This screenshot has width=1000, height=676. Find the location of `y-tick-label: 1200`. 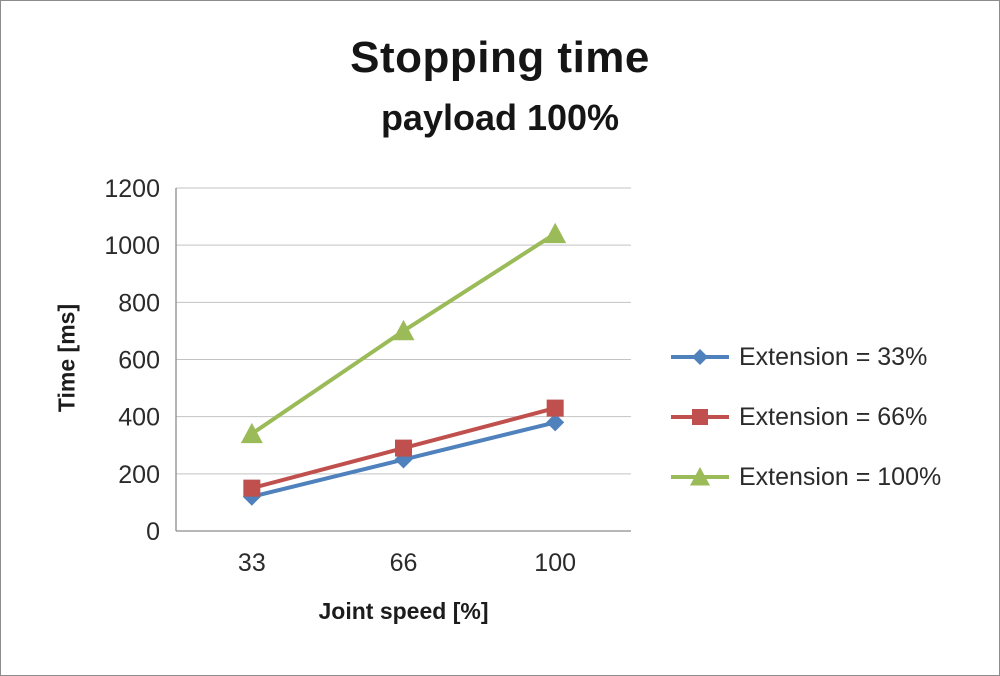

y-tick-label: 1200 is located at coordinates (132, 189).